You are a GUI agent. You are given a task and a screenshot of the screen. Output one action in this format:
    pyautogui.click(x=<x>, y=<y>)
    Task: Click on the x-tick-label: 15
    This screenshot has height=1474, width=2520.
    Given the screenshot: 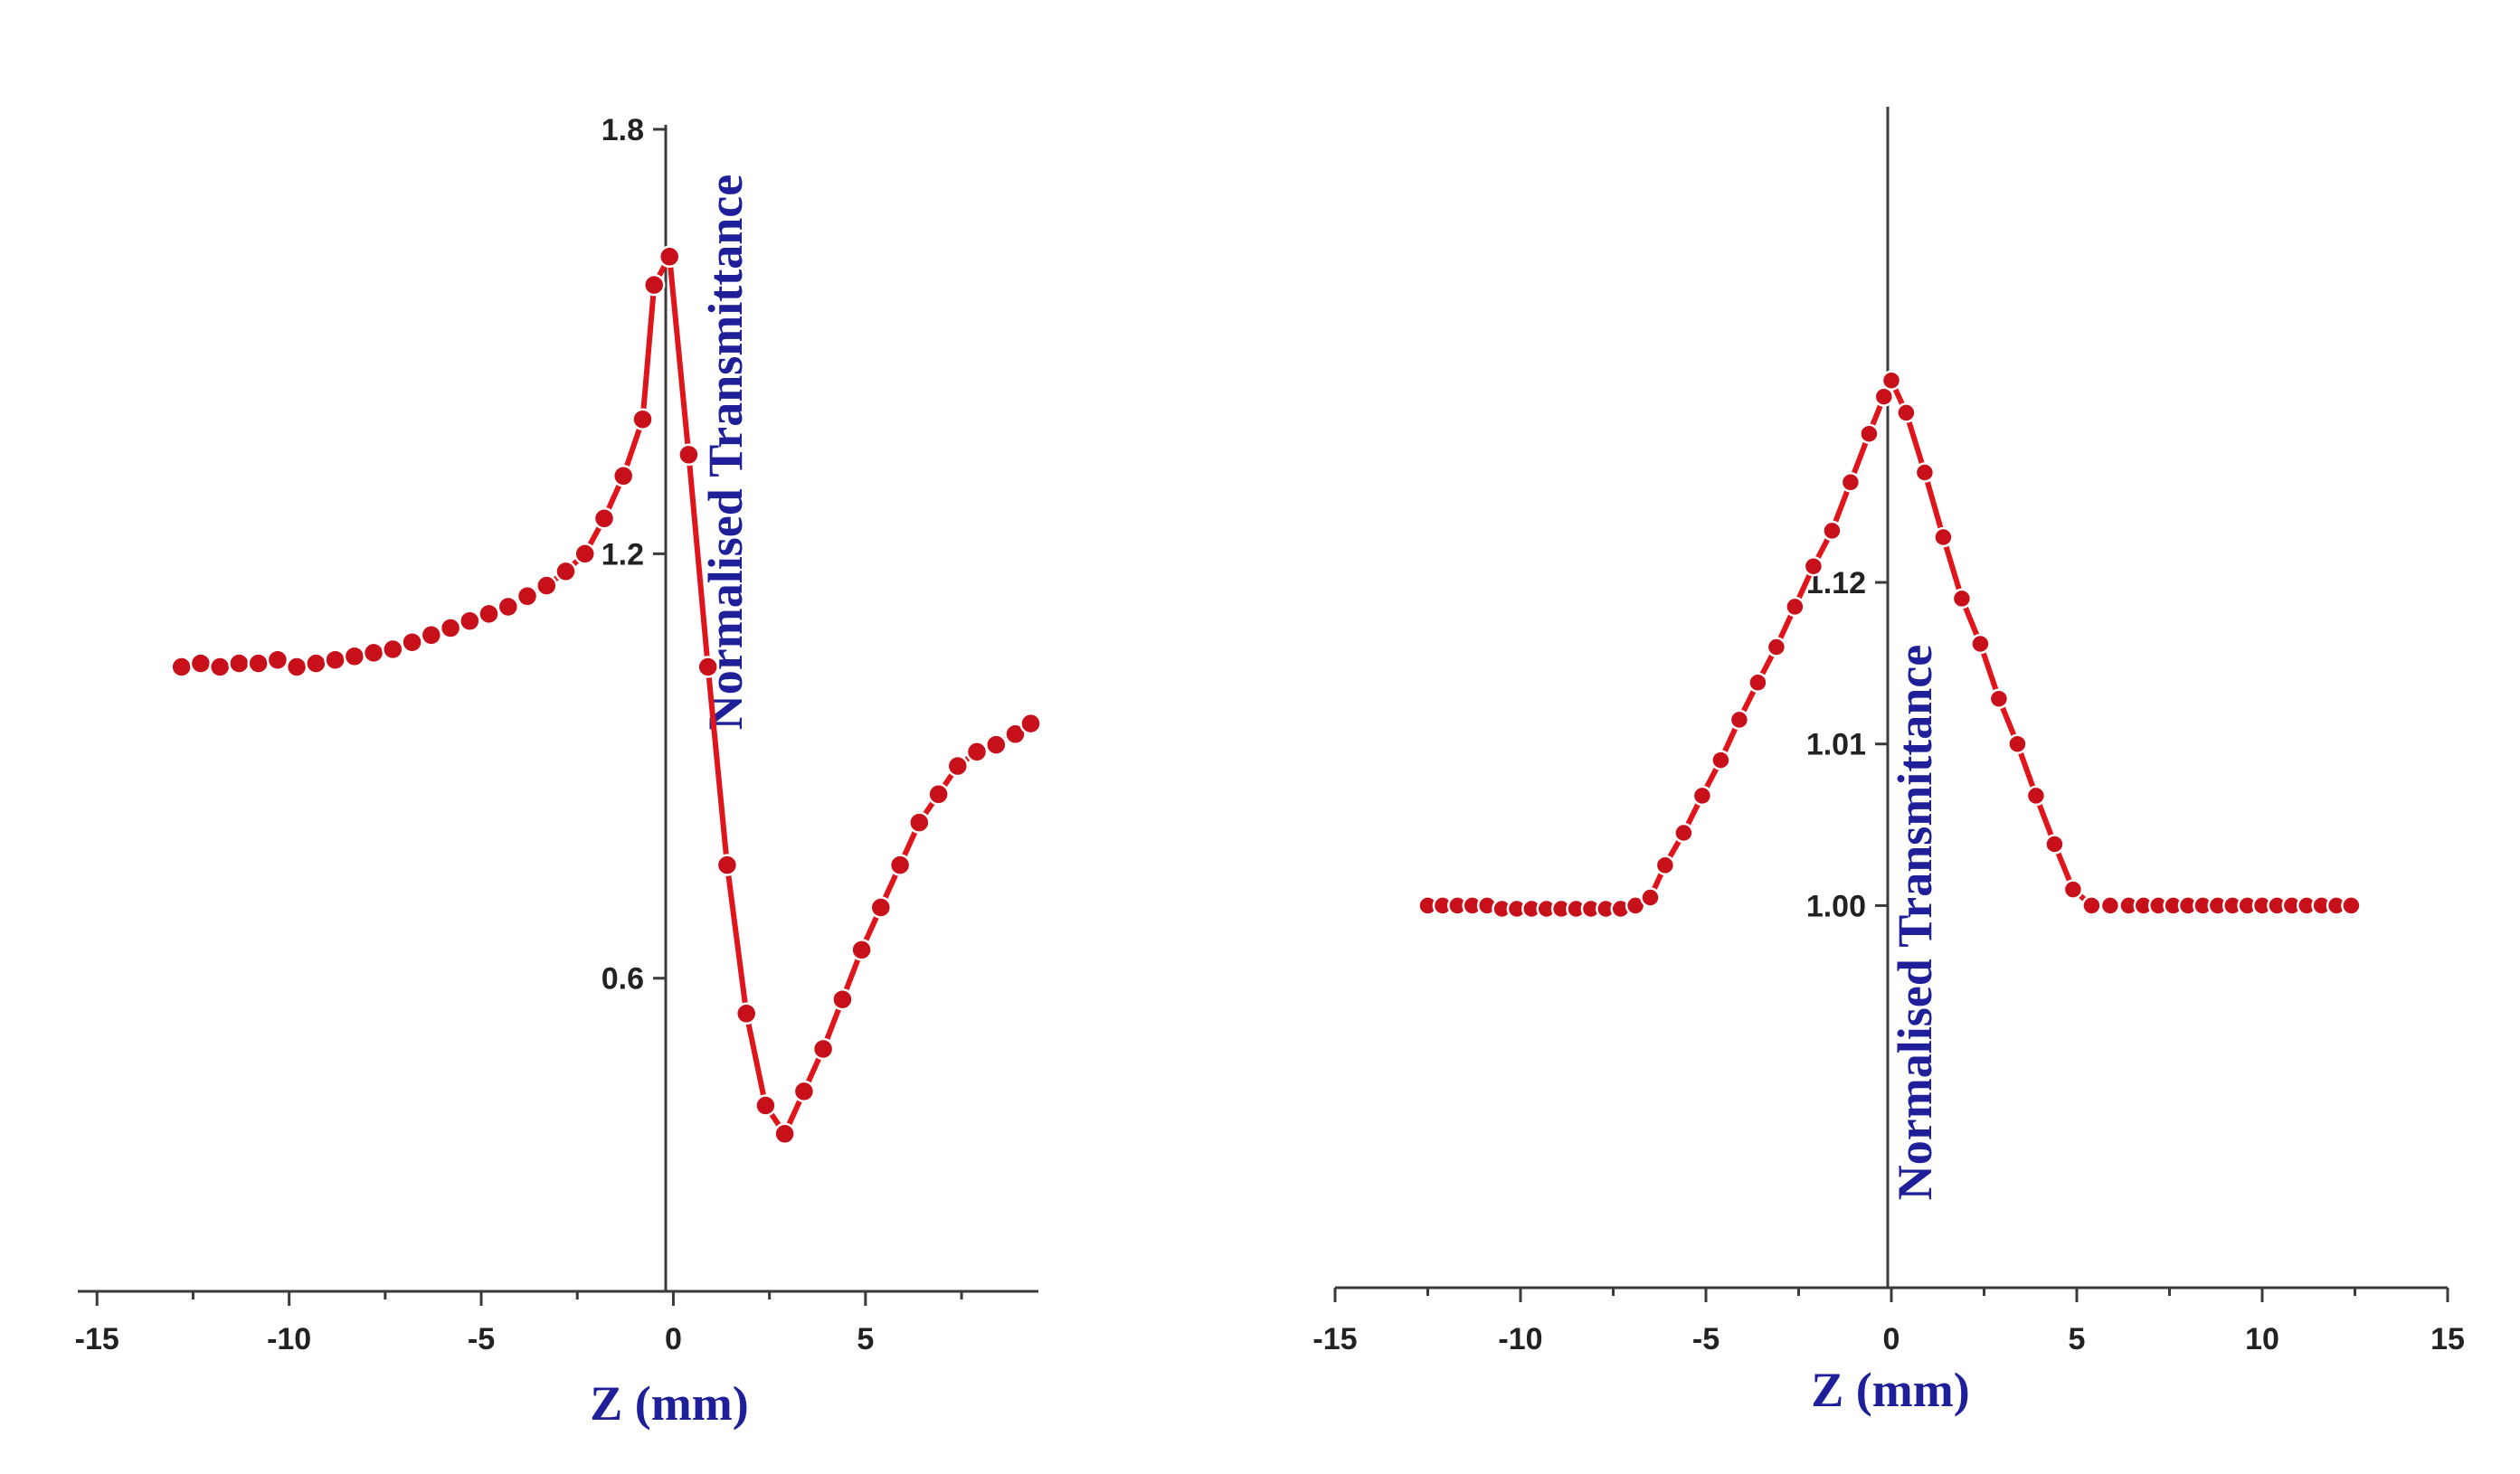 What is the action you would take?
    pyautogui.click(x=2447, y=1339)
    